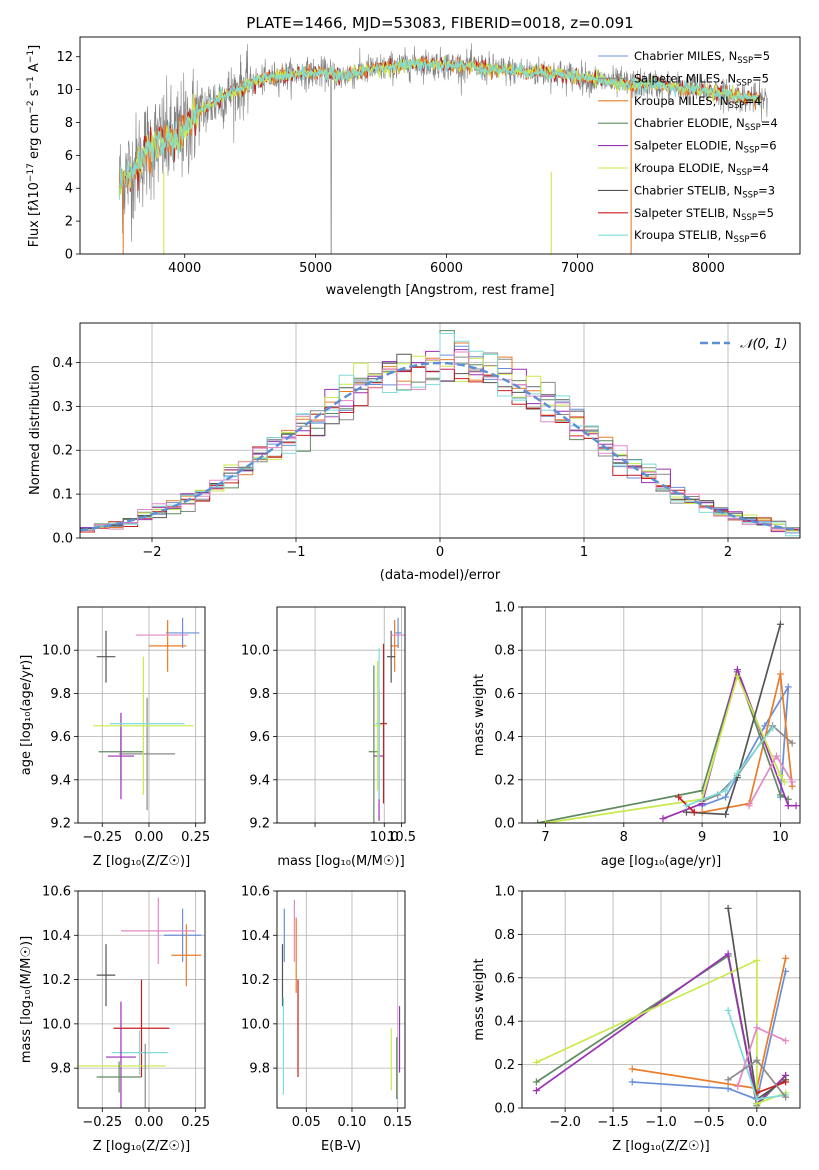 The height and width of the screenshot is (1170, 819). I want to click on mass-vs-ebv-panel: 0.05 0.10 0.15 9.8 10.0 10.2 10.4 10.6 E(B-V), so click(326, 1020).